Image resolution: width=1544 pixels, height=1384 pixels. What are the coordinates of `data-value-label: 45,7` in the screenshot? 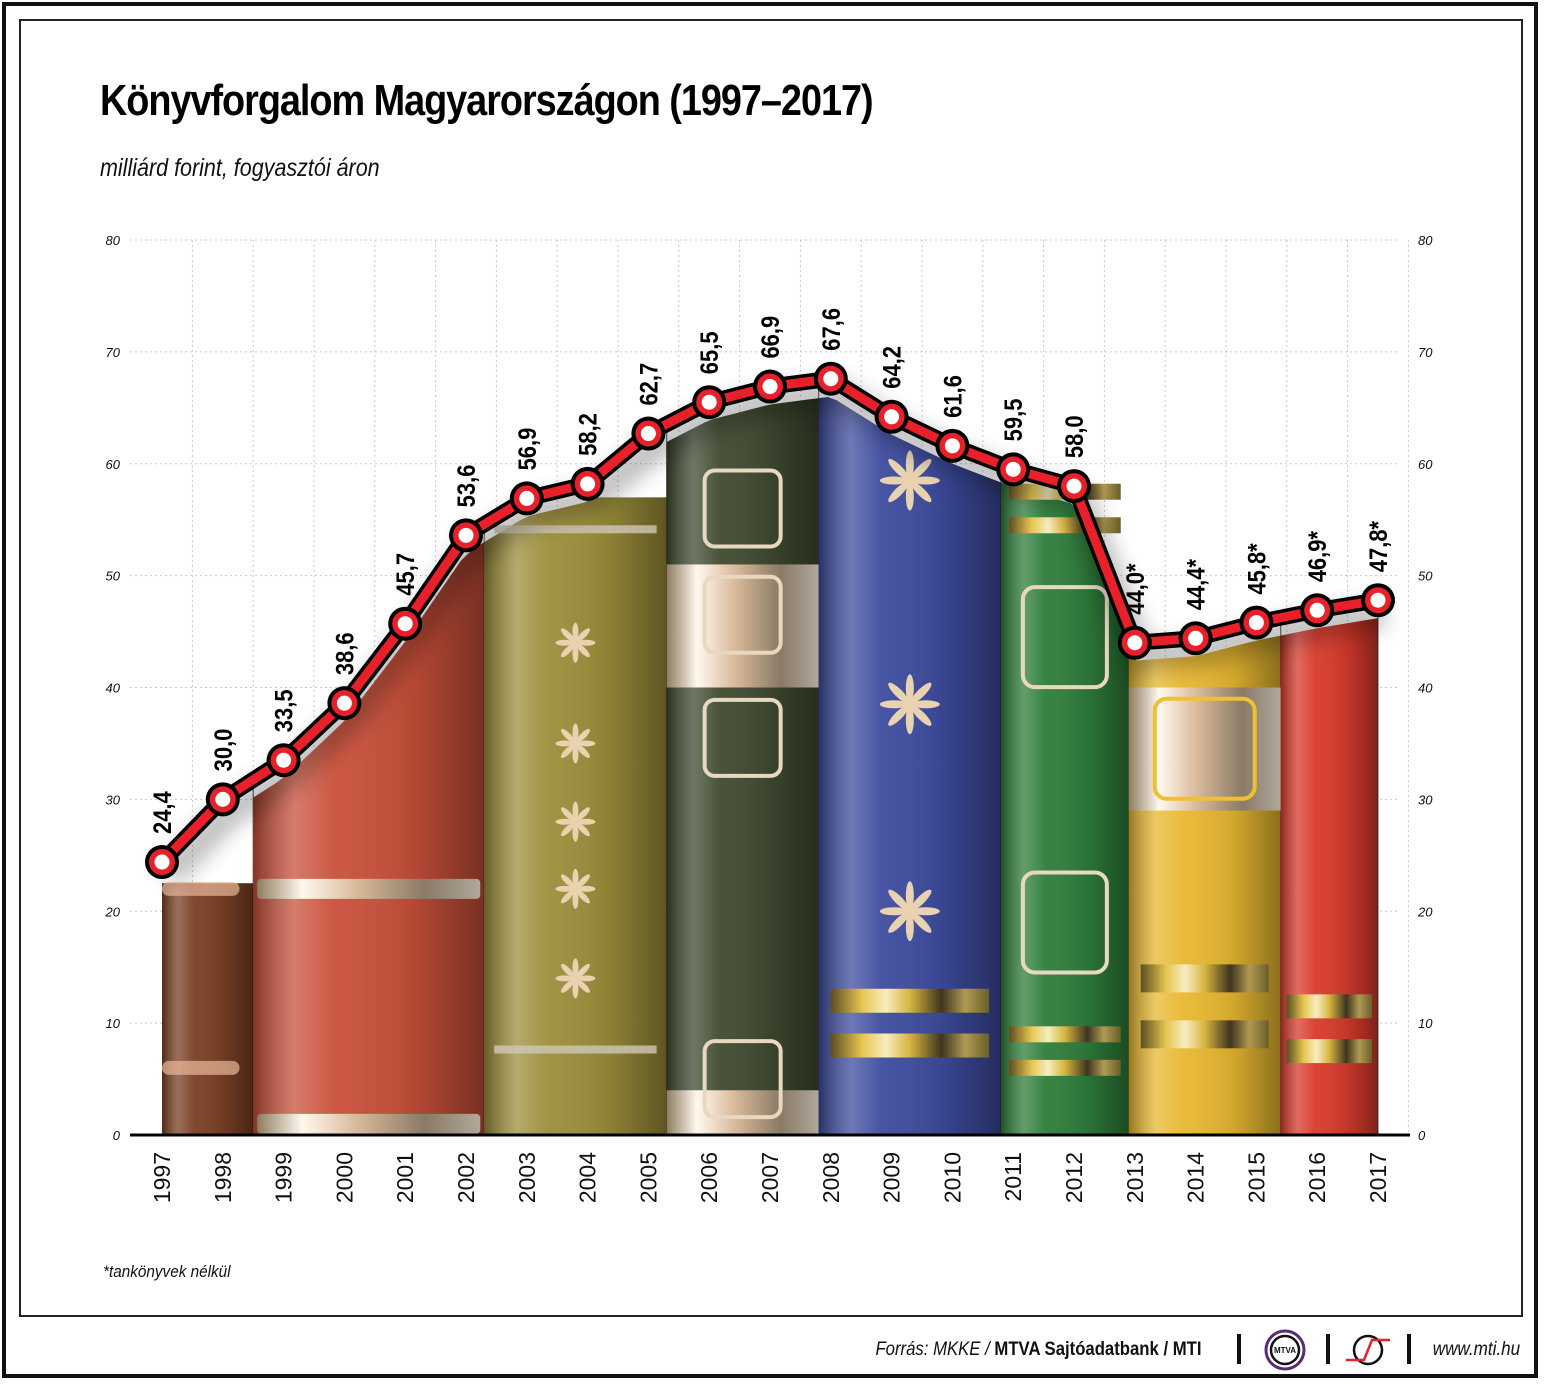 It's located at (406, 574).